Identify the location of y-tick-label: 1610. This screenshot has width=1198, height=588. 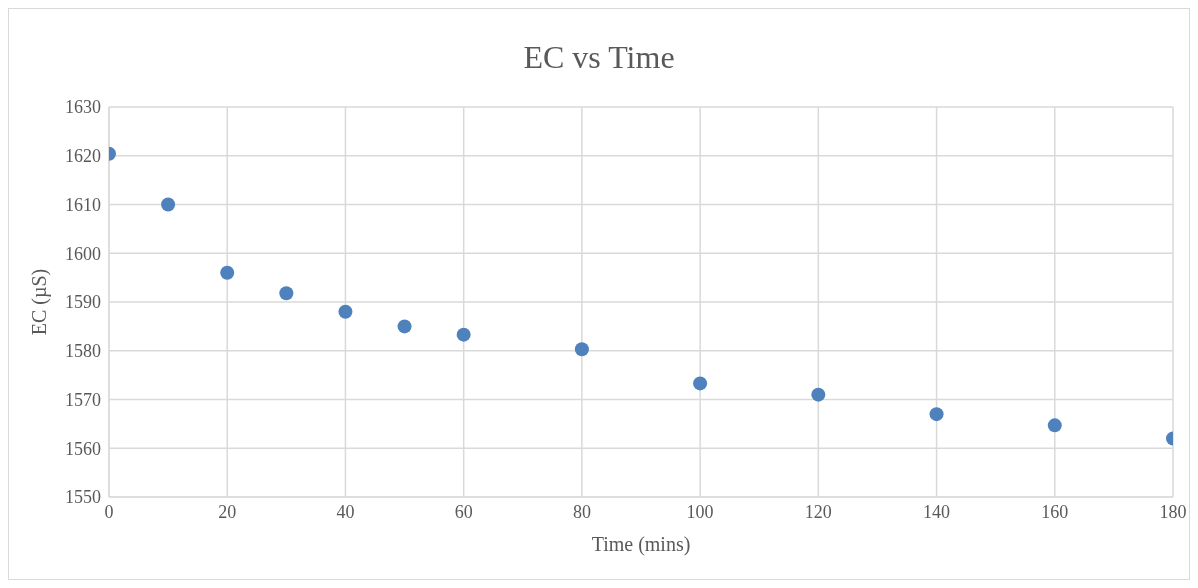
(83, 204).